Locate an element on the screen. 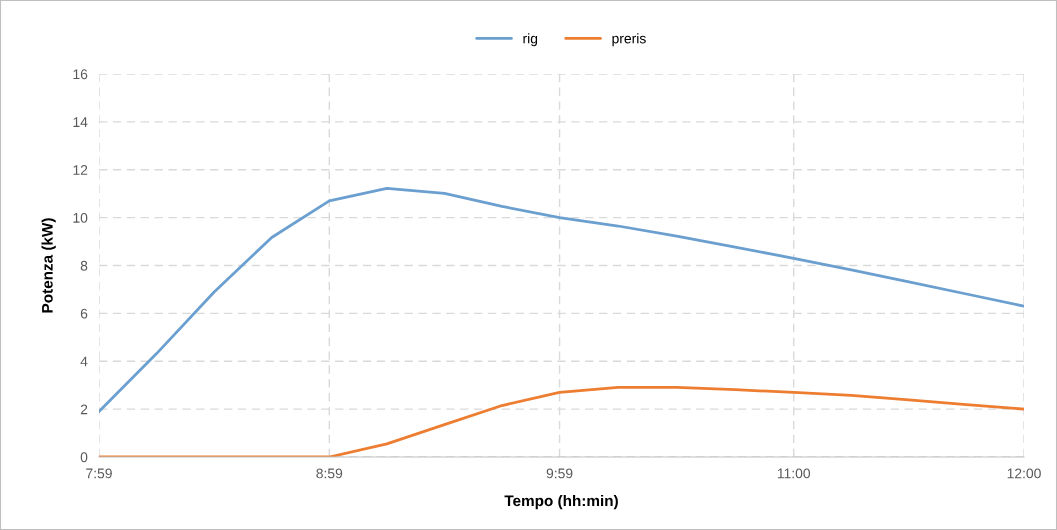  y-tick-label: 16 is located at coordinates (80, 74).